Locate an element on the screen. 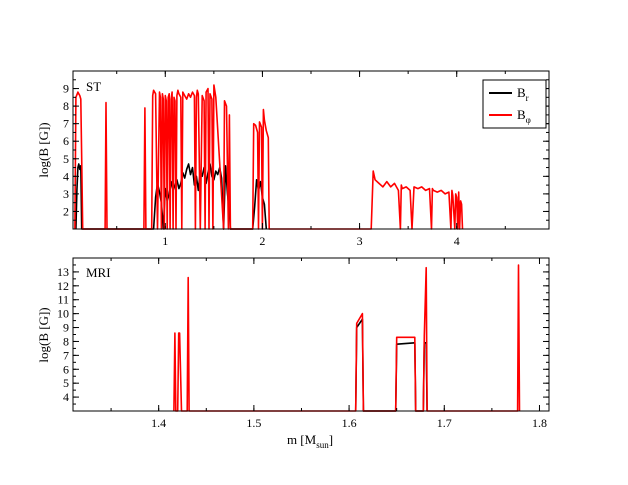 This screenshot has height=485, width=628. x-axis-label: m [Msun] is located at coordinates (310, 441).